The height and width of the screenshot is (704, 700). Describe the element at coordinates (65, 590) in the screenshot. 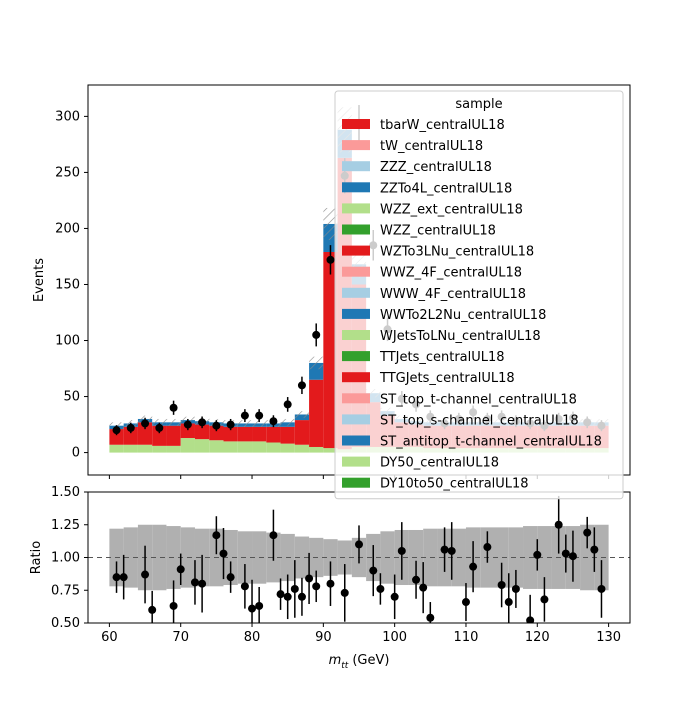

I see `ratio-ytick-label: 0.75` at that location.